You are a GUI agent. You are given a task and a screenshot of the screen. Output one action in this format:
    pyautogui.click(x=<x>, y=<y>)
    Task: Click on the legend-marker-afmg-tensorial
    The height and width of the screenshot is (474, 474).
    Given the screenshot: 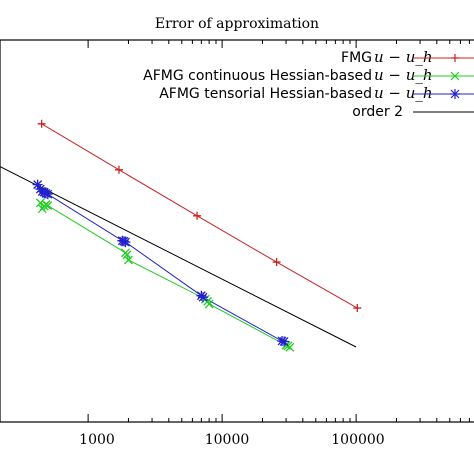 What is the action you would take?
    pyautogui.click(x=455, y=94)
    